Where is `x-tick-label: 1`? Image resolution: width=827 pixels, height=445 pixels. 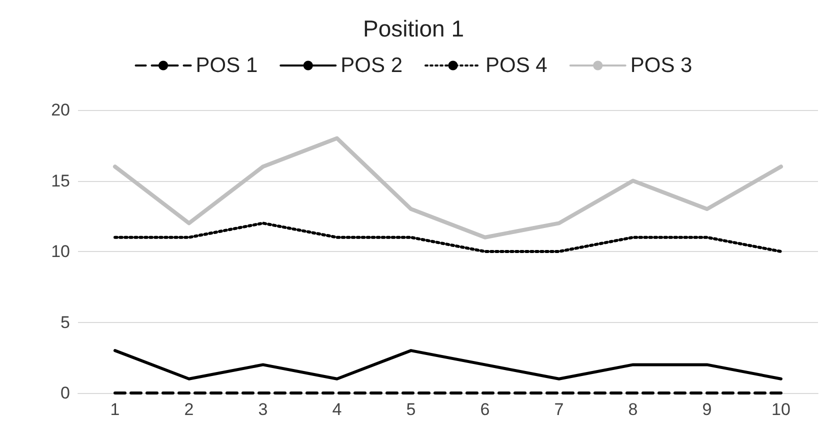 x-tick-label: 1 is located at coordinates (115, 409).